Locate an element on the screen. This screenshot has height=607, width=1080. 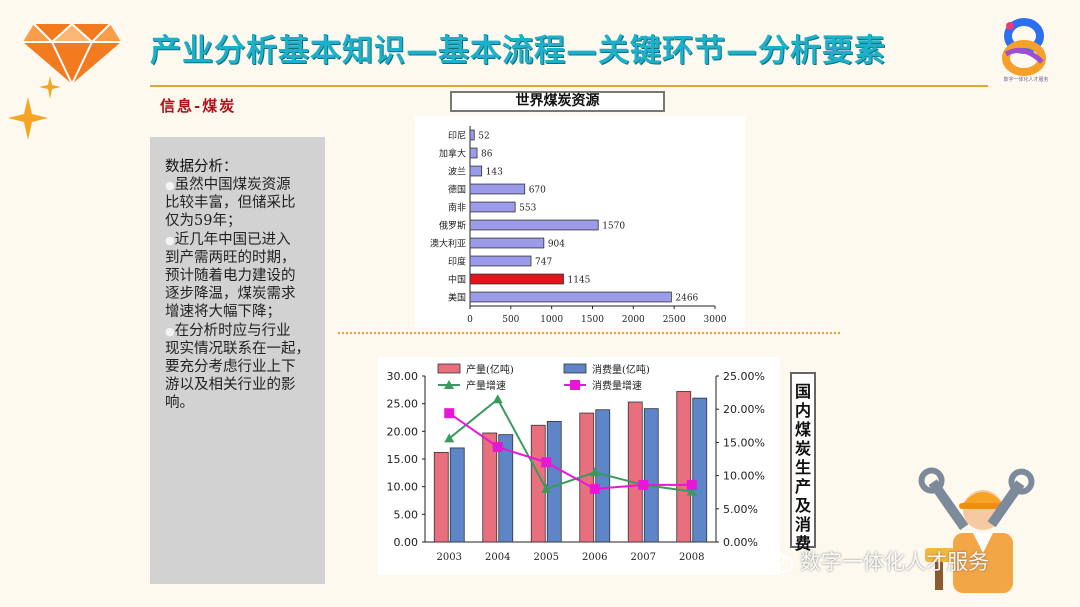
analysis-title: 数据分析： is located at coordinates (201, 167).